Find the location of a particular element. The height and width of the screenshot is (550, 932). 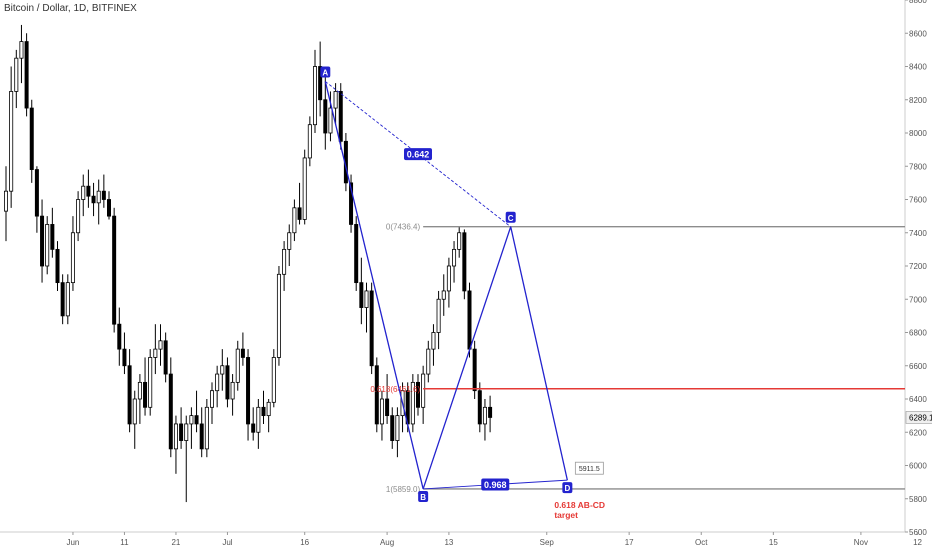

point-marker-a is located at coordinates (325, 72).